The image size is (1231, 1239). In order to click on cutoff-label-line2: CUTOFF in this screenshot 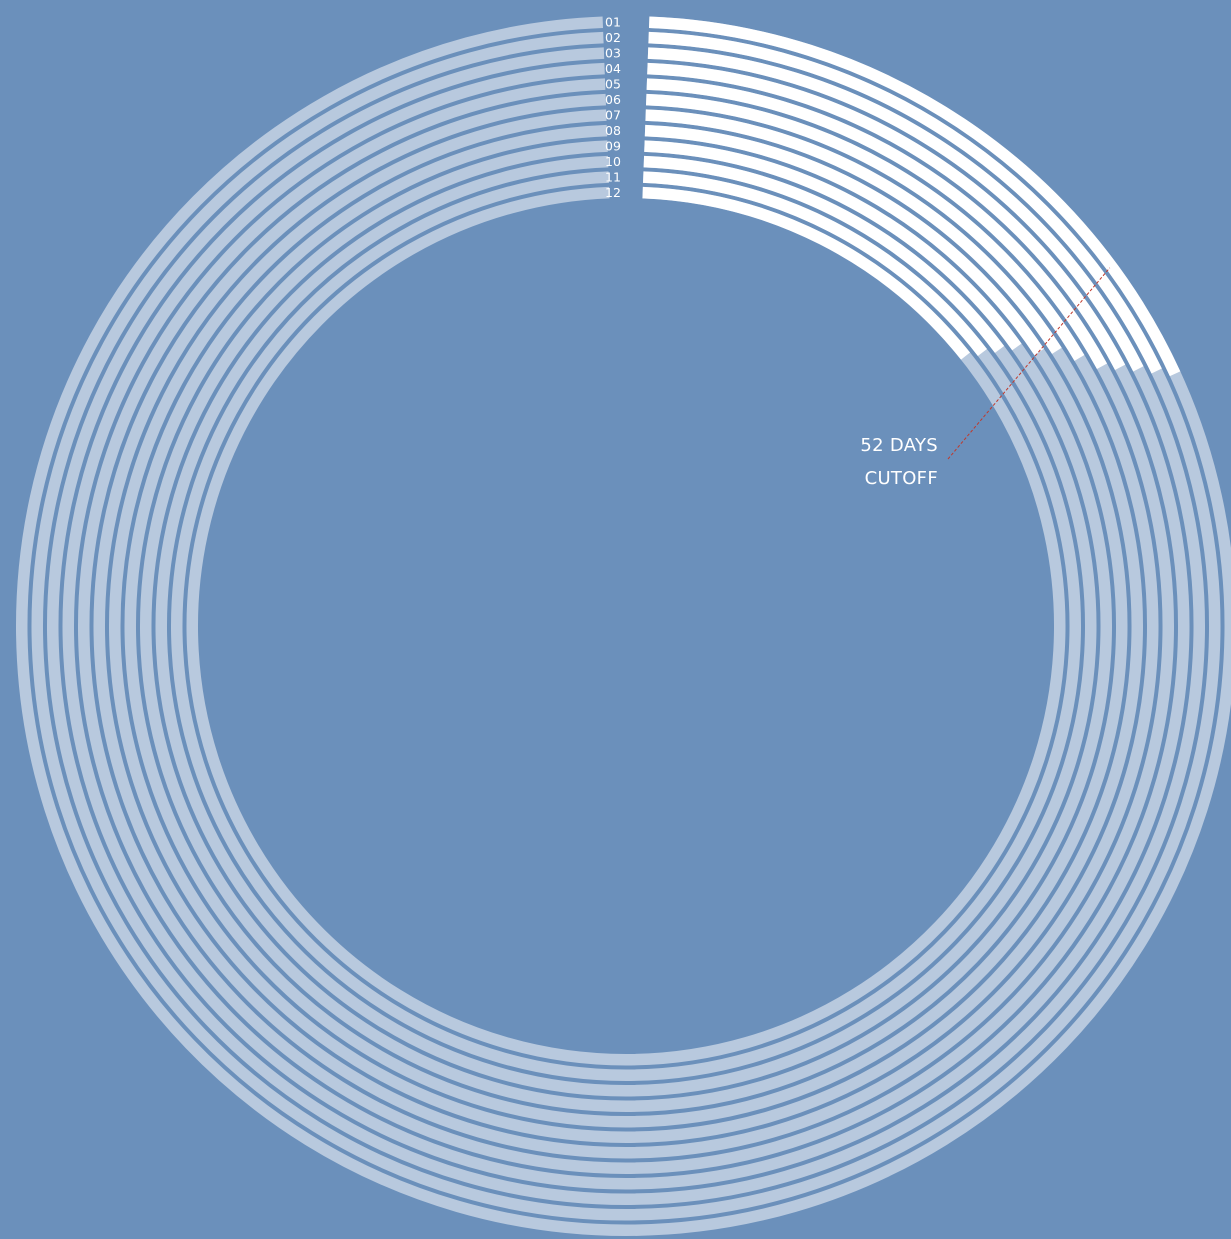, I will do `click(901, 478)`.